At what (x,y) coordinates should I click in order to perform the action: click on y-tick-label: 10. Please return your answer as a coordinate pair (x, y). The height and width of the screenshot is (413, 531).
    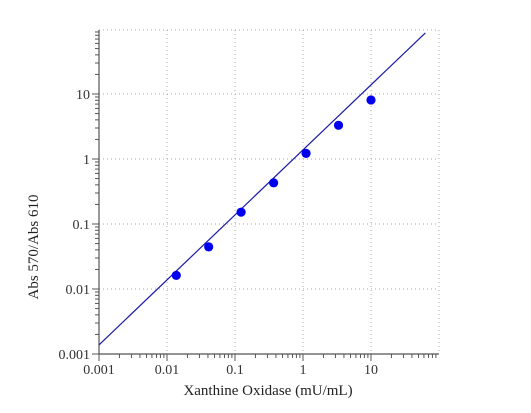
    Looking at the image, I should click on (83, 95).